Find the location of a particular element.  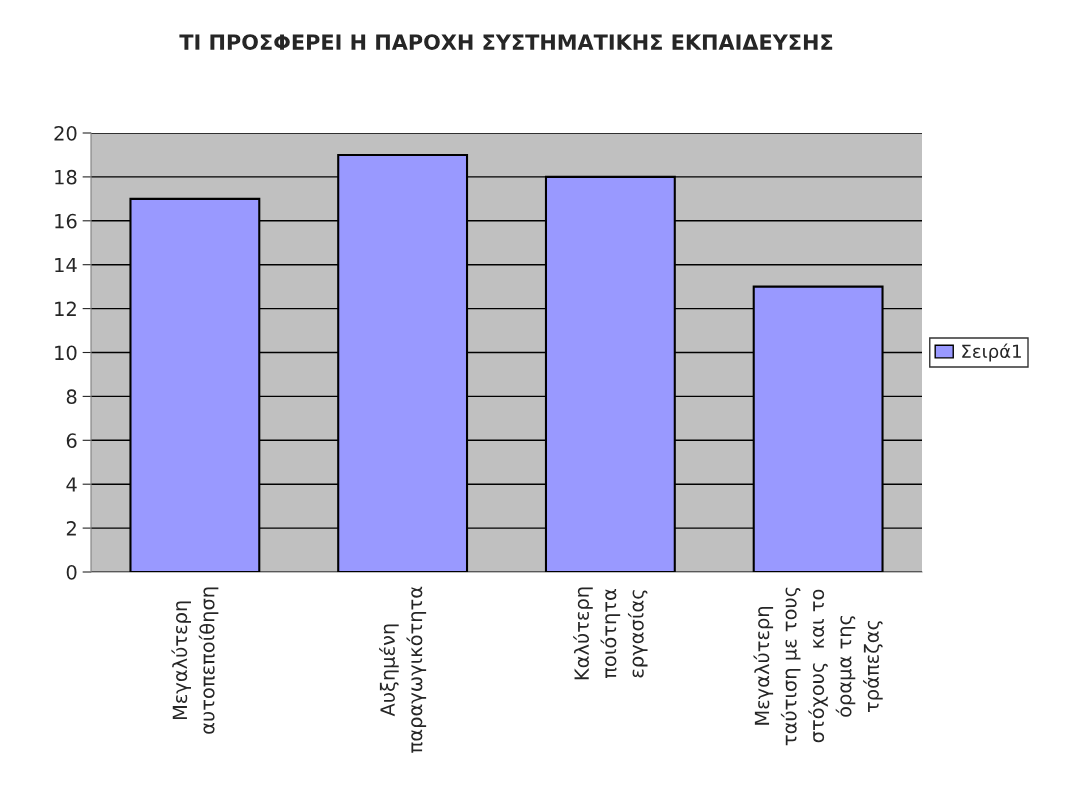

y-tick-label: 12 is located at coordinates (65, 308).